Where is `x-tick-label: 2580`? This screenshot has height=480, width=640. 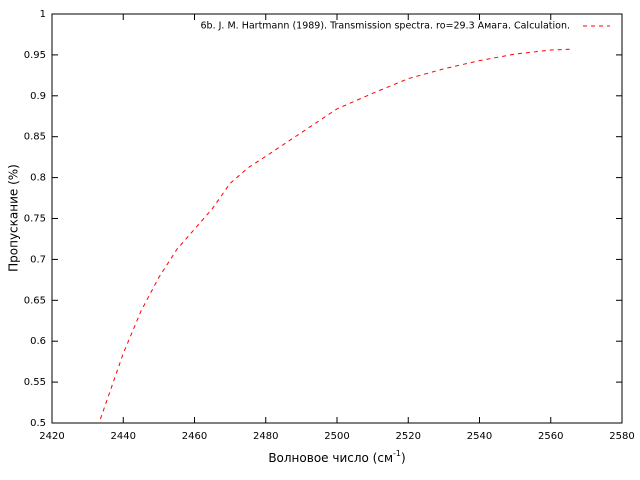 x-tick-label: 2580 is located at coordinates (621, 436).